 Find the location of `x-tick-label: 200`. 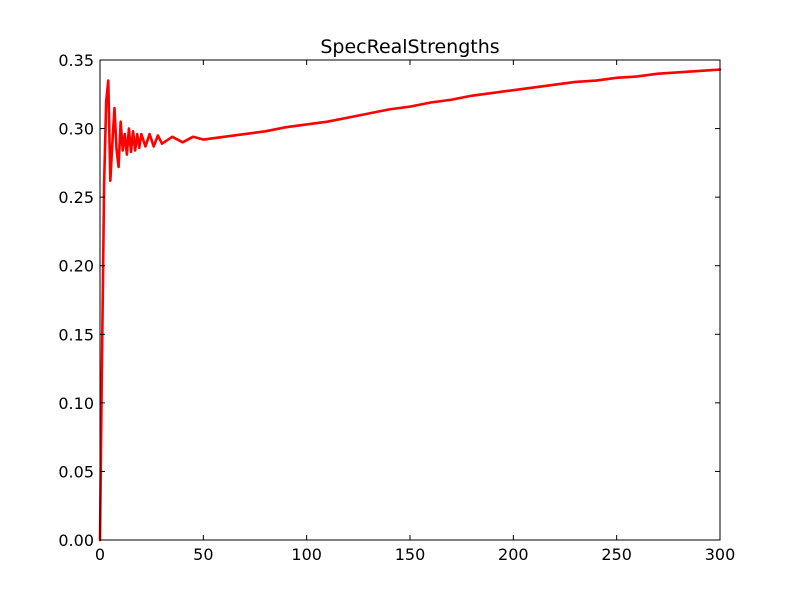

x-tick-label: 200 is located at coordinates (513, 554).